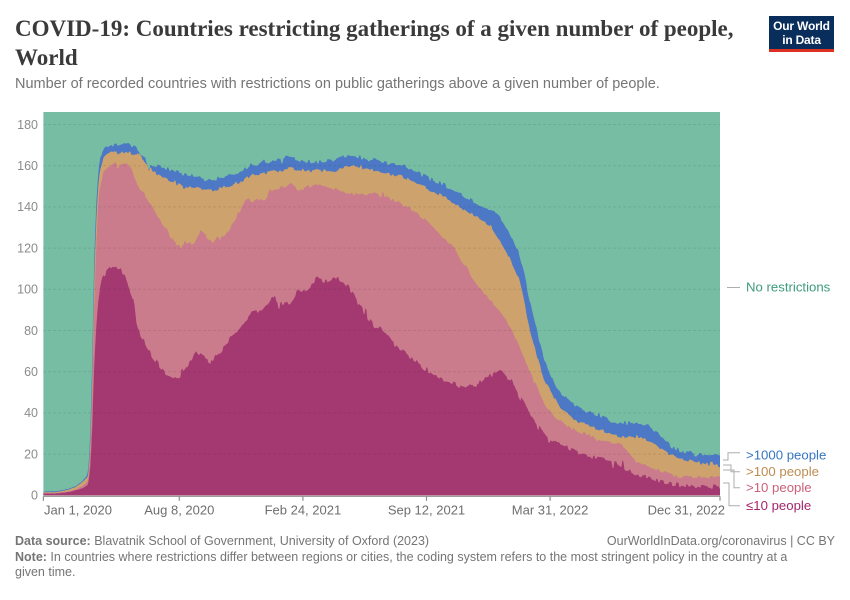  Describe the element at coordinates (686, 510) in the screenshot. I see `svg-text: Dec 31, 2022` at that location.